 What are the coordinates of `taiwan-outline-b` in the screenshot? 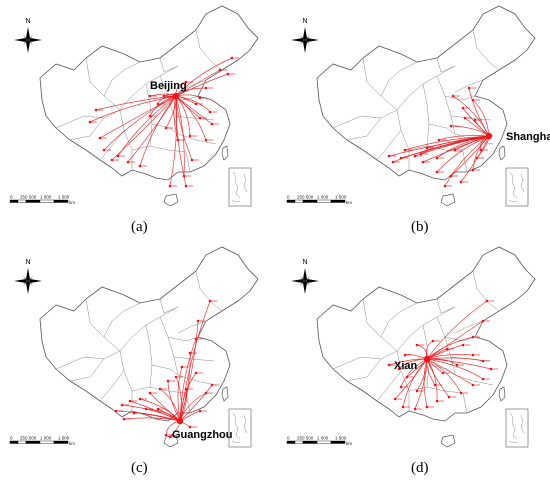 It's located at (502, 153).